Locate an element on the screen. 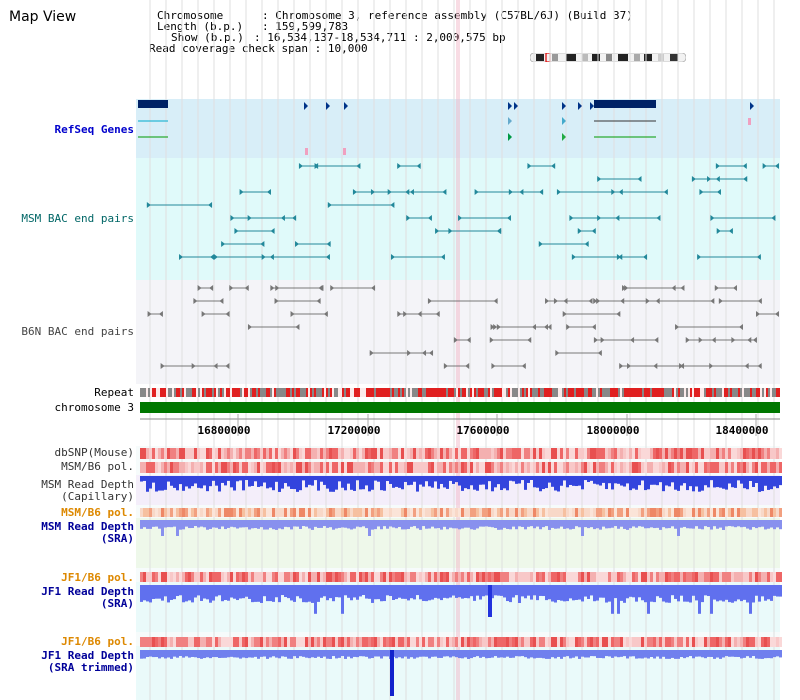 This screenshot has height=700, width=800. track-label-jf1-depth-sra-trimmed: JF1 Read Depth (SRA trimmed) is located at coordinates (67, 662).